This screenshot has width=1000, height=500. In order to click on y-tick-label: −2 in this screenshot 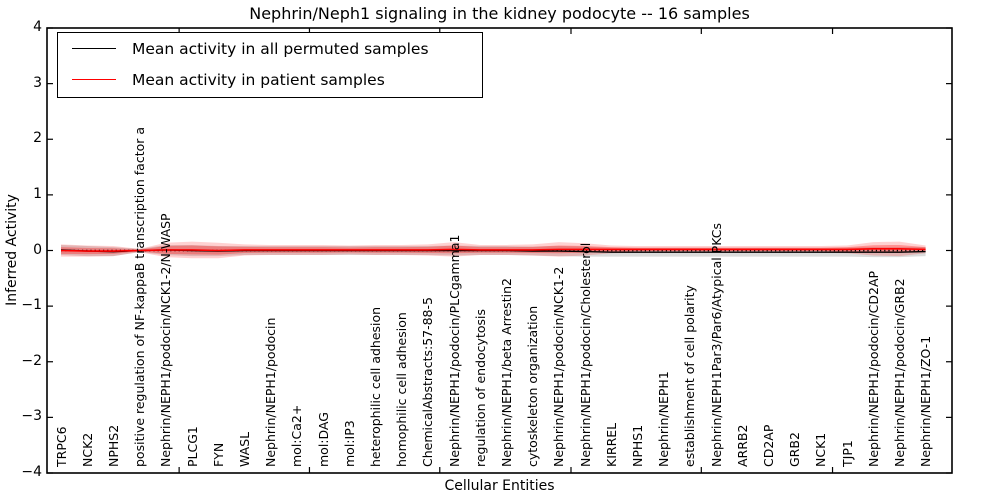, I will do `click(31, 360)`.